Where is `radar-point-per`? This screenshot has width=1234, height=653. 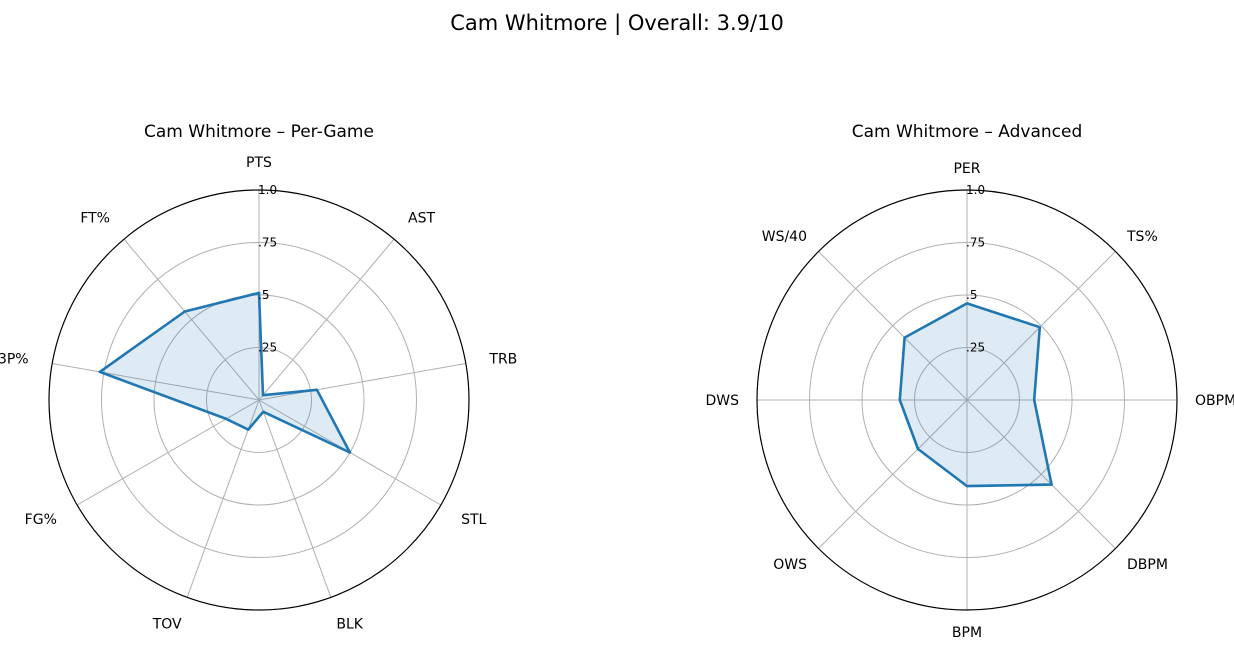
radar-point-per is located at coordinates (967, 303).